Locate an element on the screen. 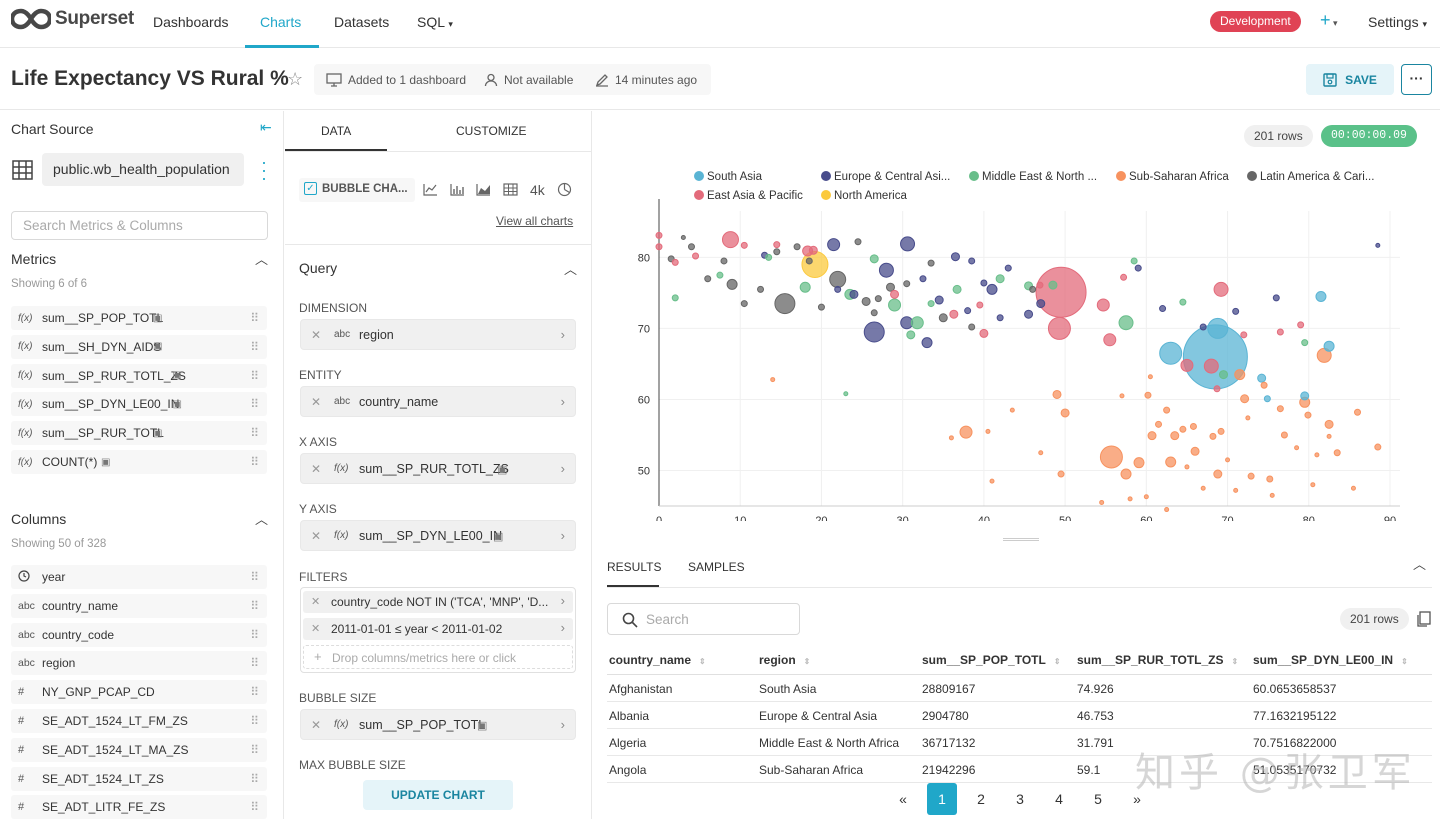  column-item: year ⠿ is located at coordinates (139, 577).